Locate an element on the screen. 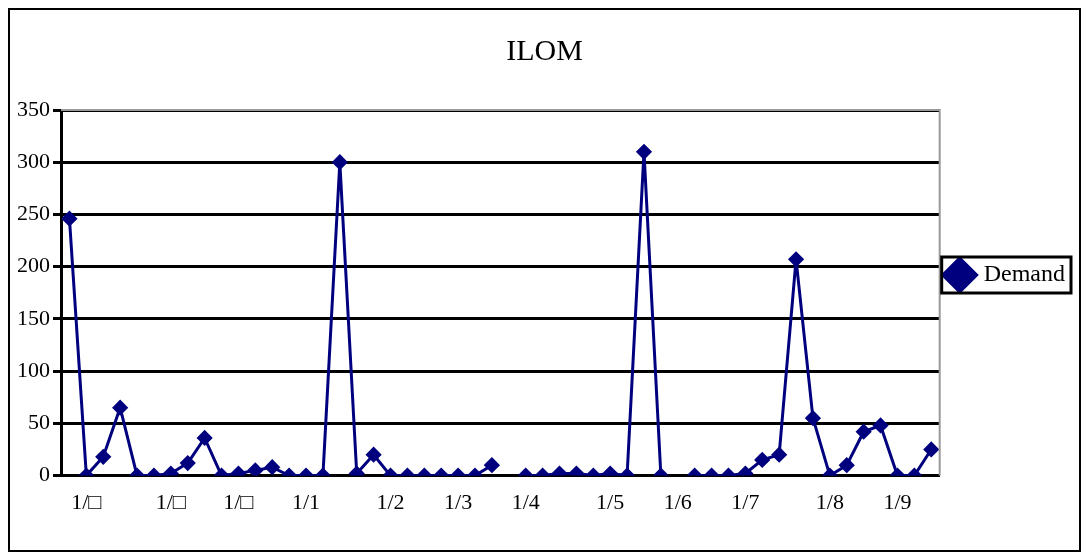 The height and width of the screenshot is (556, 1085). x-tick-label: 1/6 is located at coordinates (677, 501).